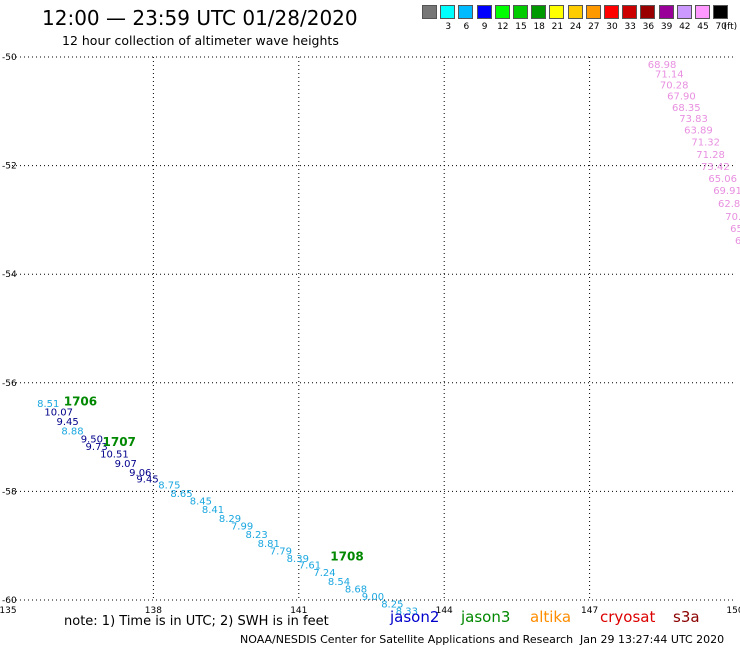 The image size is (740, 650). Describe the element at coordinates (9, 384) in the screenshot. I see `latitude-tick-label: -56` at that location.